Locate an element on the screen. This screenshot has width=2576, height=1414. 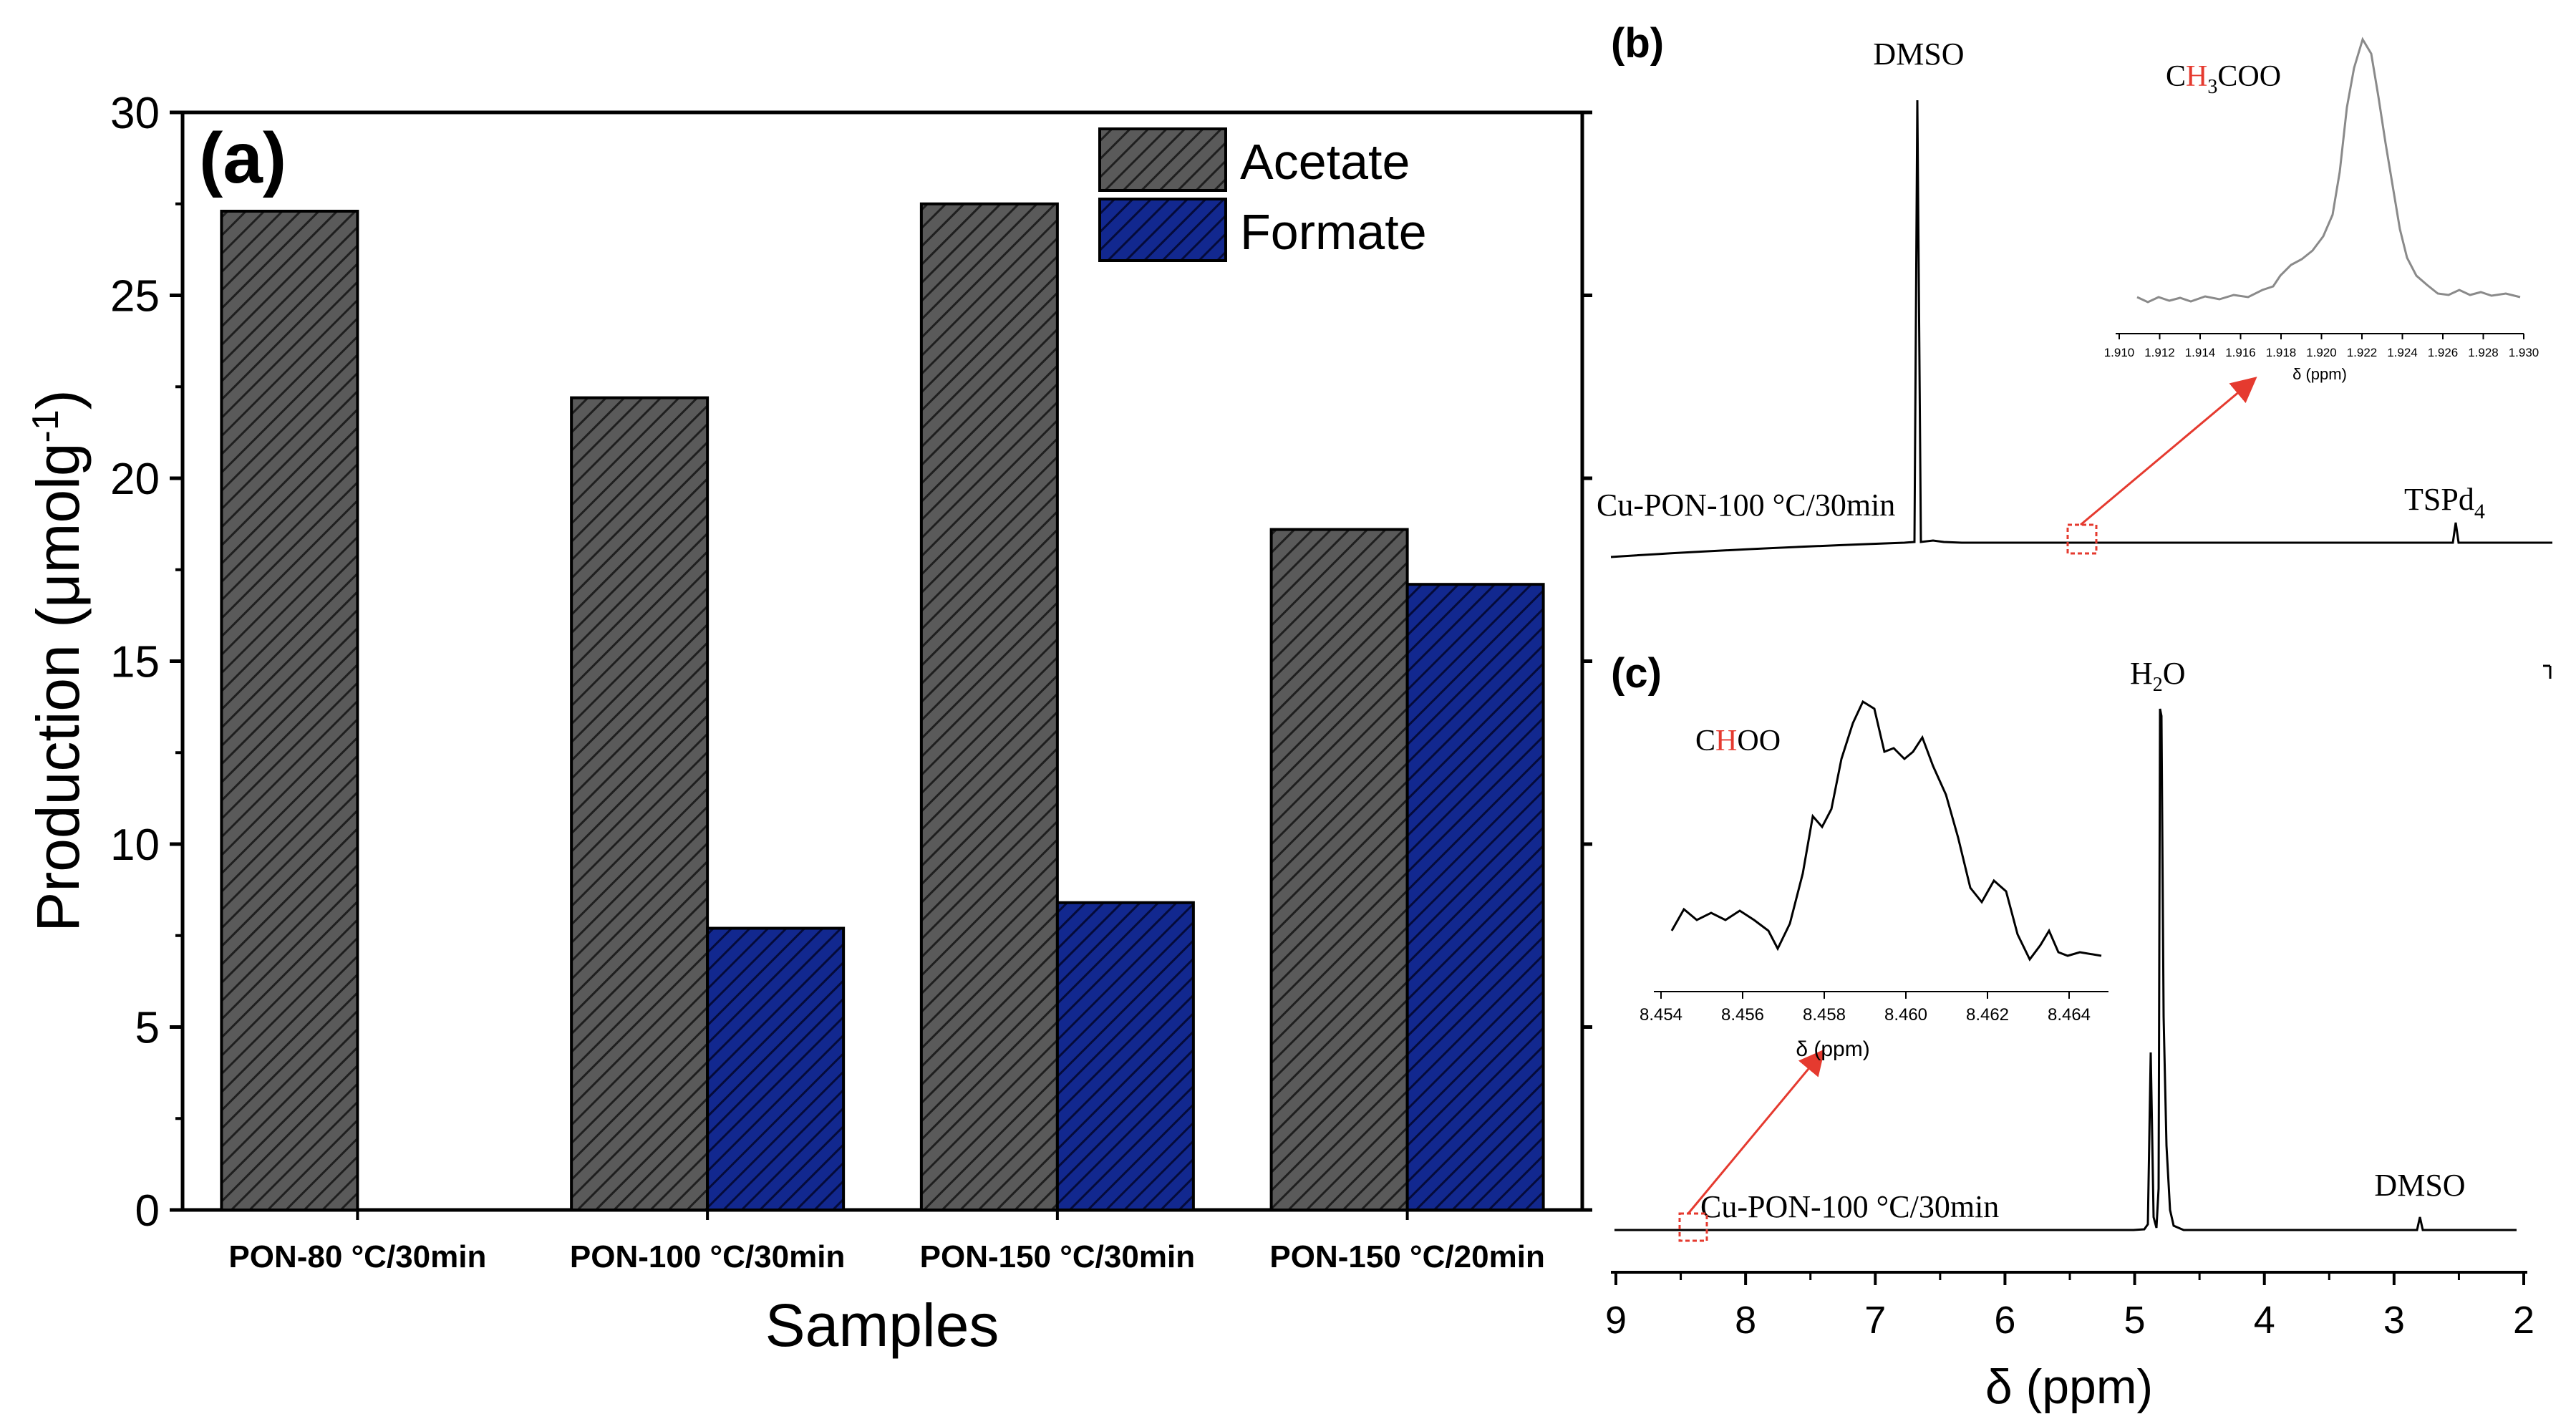
y-tick-label: 5 is located at coordinates (147, 1028).